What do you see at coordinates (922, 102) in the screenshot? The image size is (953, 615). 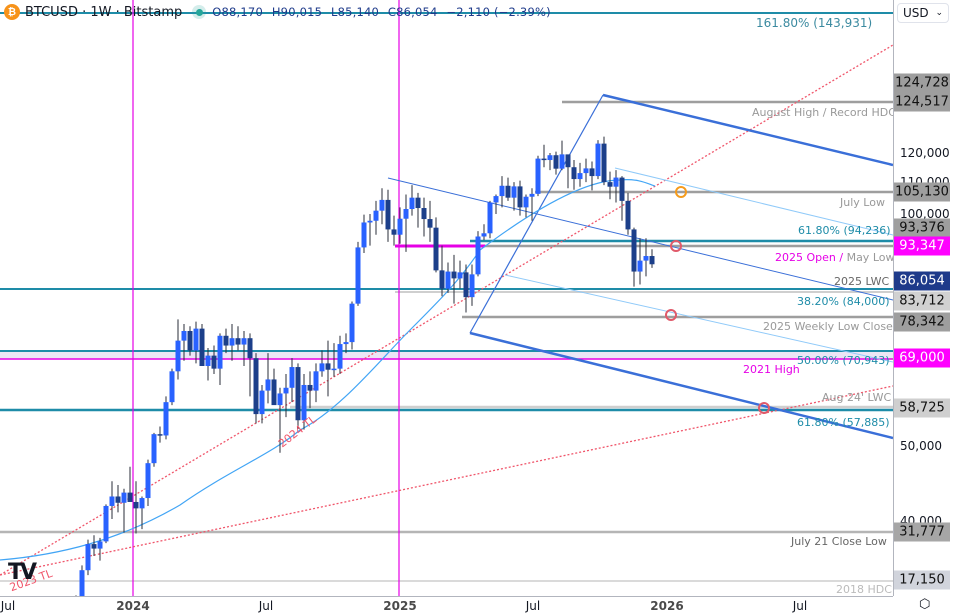 I see `price-label: 124,517` at bounding box center [922, 102].